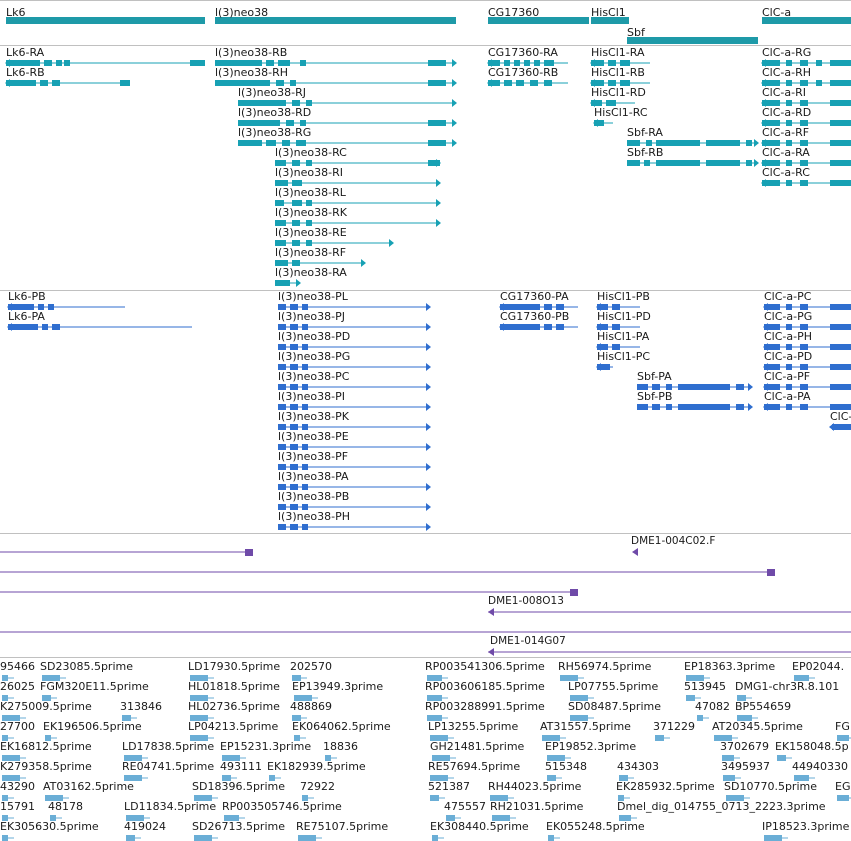 This screenshot has height=841, width=851. What do you see at coordinates (311, 706) in the screenshot?
I see `read-label: 488869` at bounding box center [311, 706].